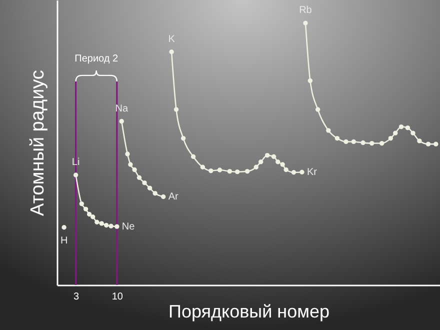 Image resolution: width=440 pixels, height=330 pixels. Describe the element at coordinates (129, 227) in the screenshot. I see `annotation: Ne` at that location.